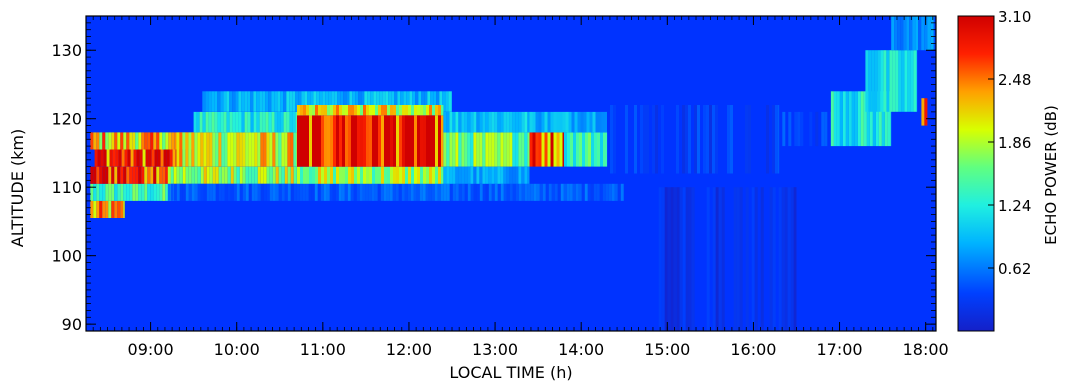  What do you see at coordinates (1014, 206) in the screenshot?
I see `colorbar-tick-label: 1.24` at bounding box center [1014, 206].